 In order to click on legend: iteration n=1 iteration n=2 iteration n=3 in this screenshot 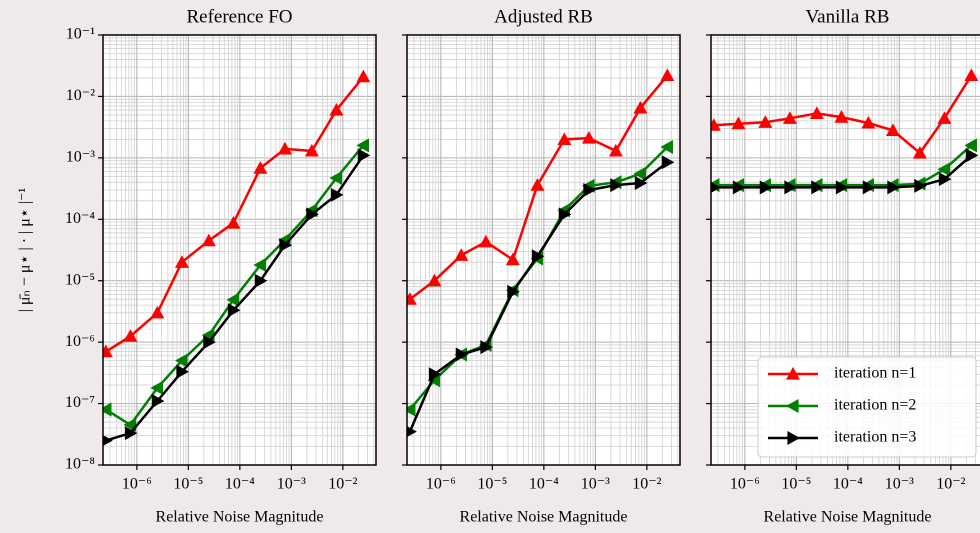, I will do `click(867, 407)`.